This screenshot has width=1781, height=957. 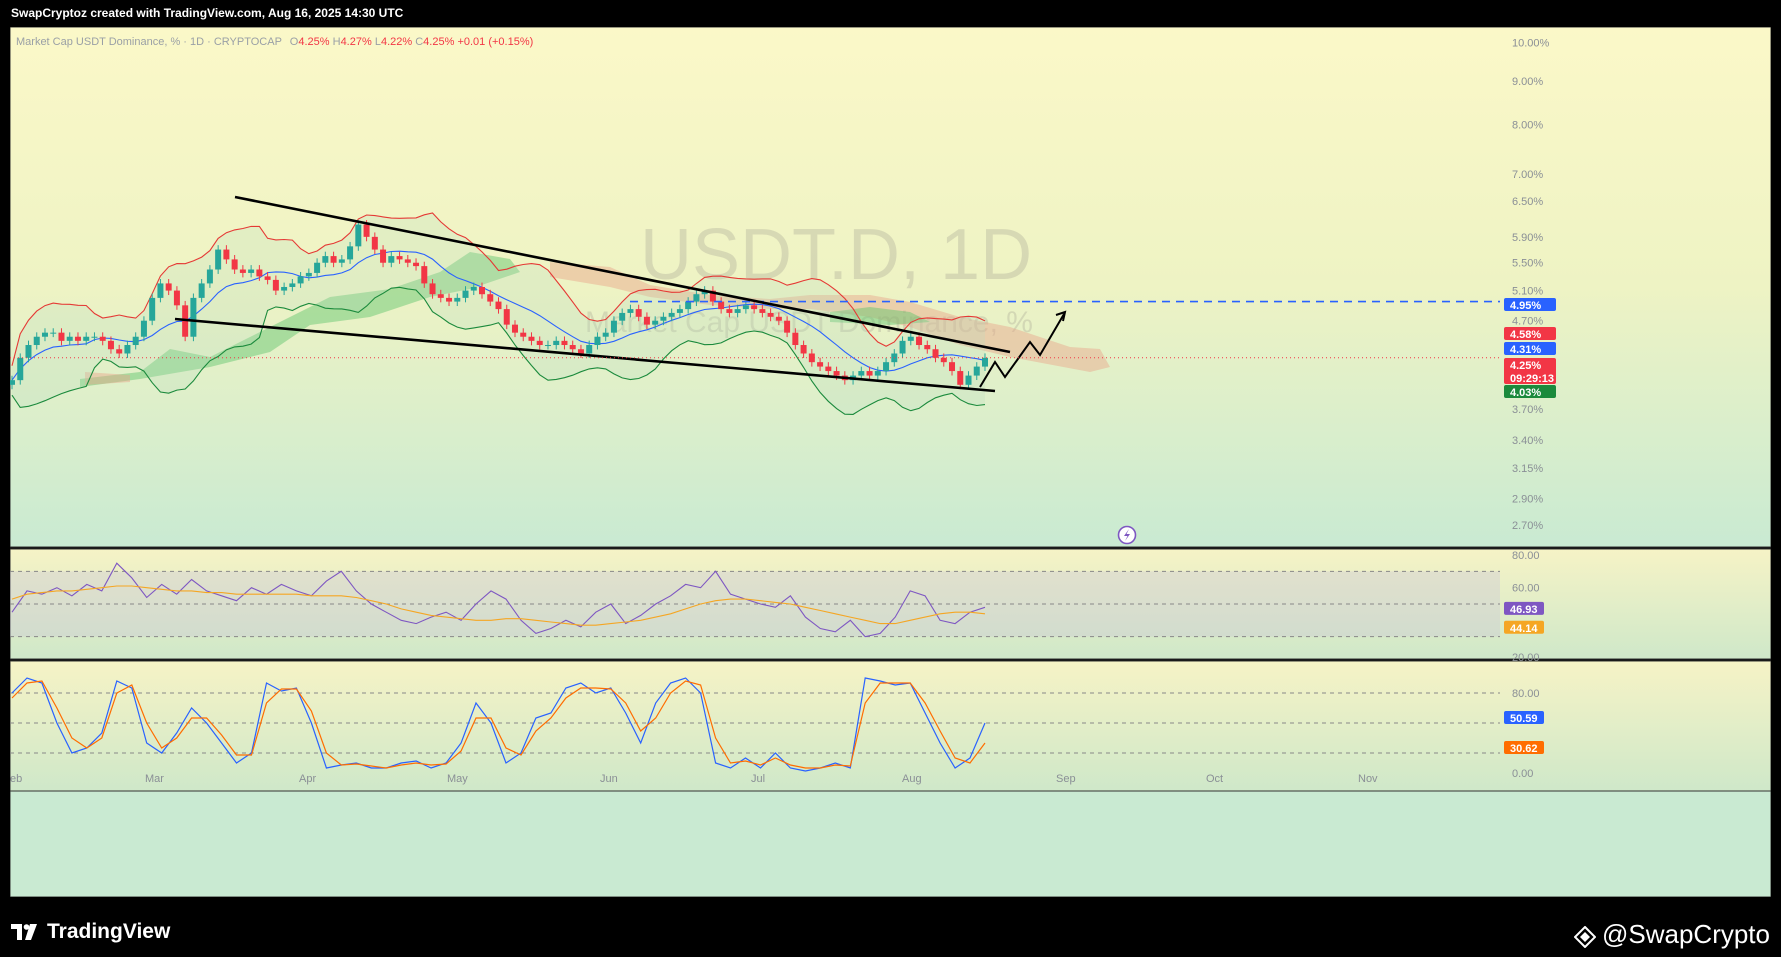 What do you see at coordinates (498, 600) in the screenshot?
I see `rsi-series-line` at bounding box center [498, 600].